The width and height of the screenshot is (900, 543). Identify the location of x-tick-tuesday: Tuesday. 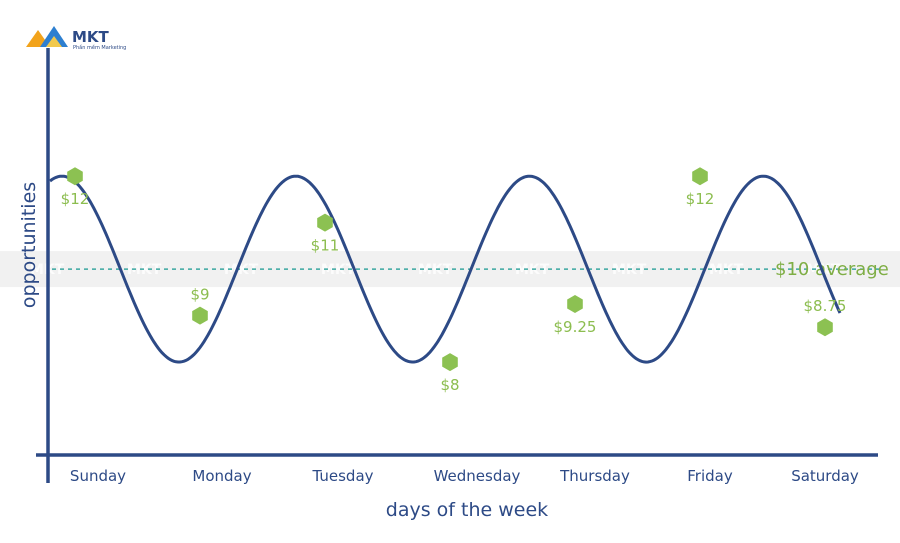
(342, 476).